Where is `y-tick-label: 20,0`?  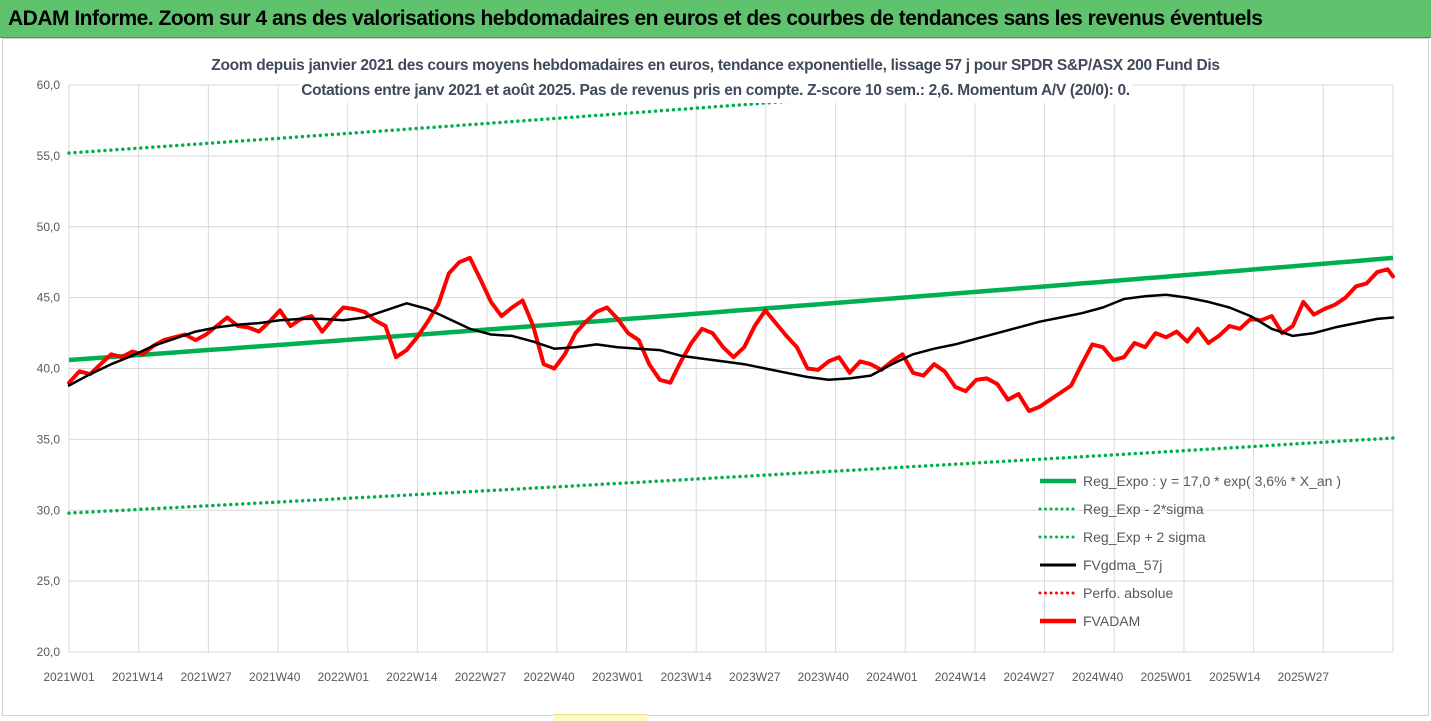
y-tick-label: 20,0 is located at coordinates (49, 652).